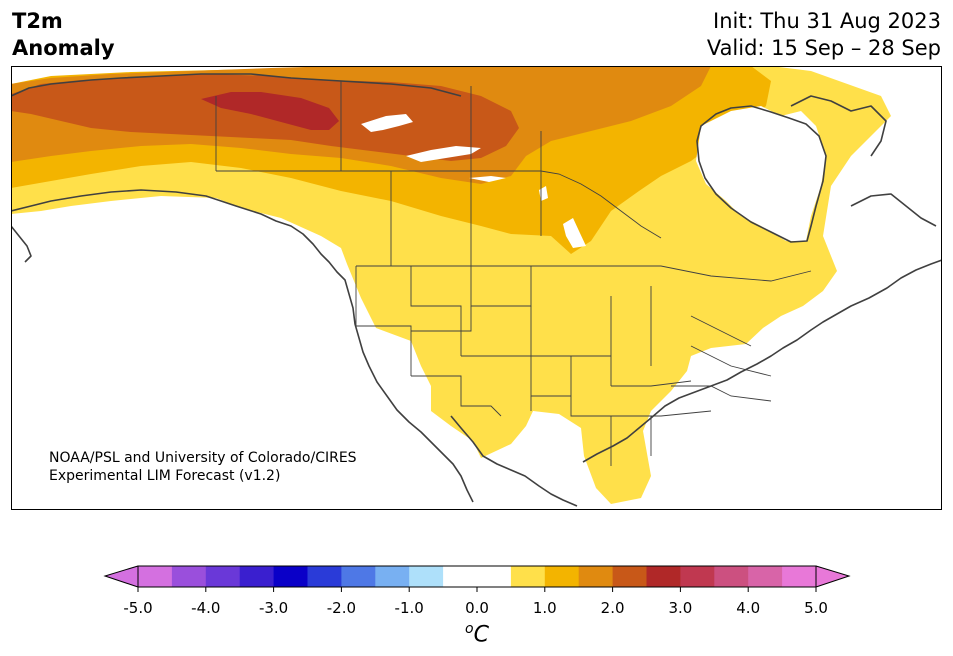 This screenshot has width=953, height=656. I want to click on init-date: Init: Thu 31 Aug 2023, so click(827, 21).